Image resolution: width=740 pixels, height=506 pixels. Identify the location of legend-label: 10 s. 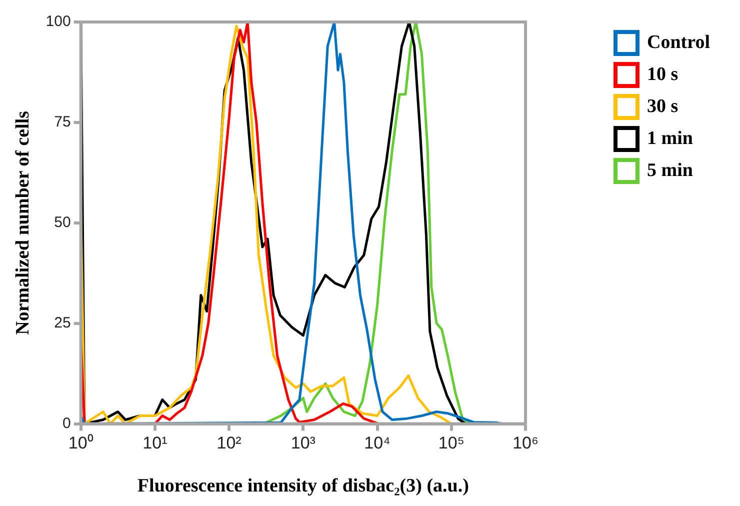
(662, 74).